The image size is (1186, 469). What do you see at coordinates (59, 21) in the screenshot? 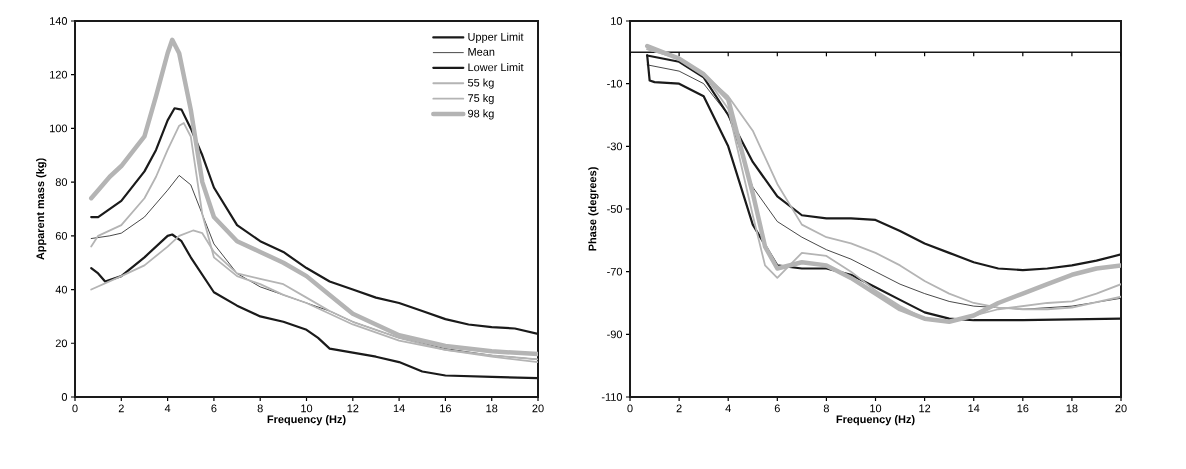
I see `y-tick-label: 140` at bounding box center [59, 21].